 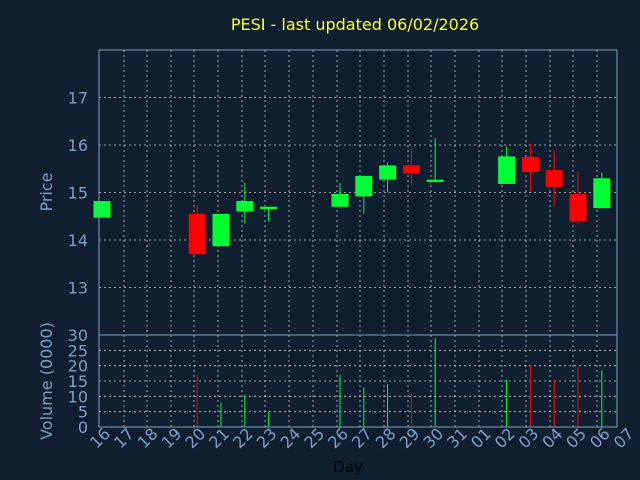 I want to click on x-axis-label: Day, so click(x=348, y=467).